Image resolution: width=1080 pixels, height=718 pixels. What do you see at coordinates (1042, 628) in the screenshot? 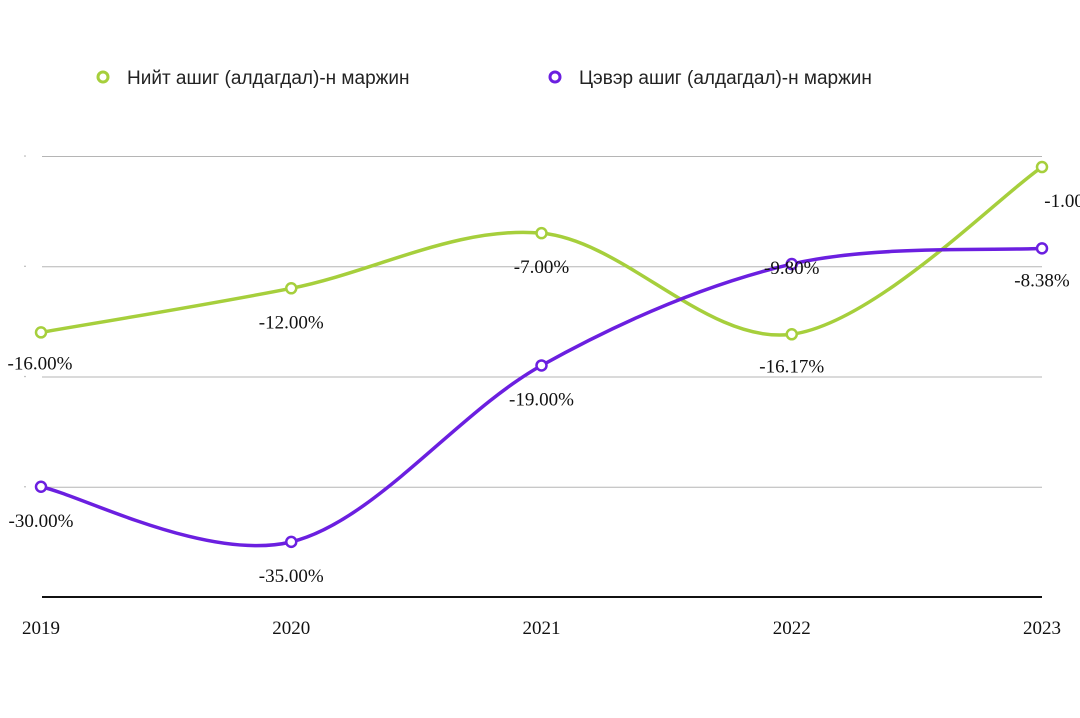
I see `x-tick-label: 2023` at bounding box center [1042, 628].